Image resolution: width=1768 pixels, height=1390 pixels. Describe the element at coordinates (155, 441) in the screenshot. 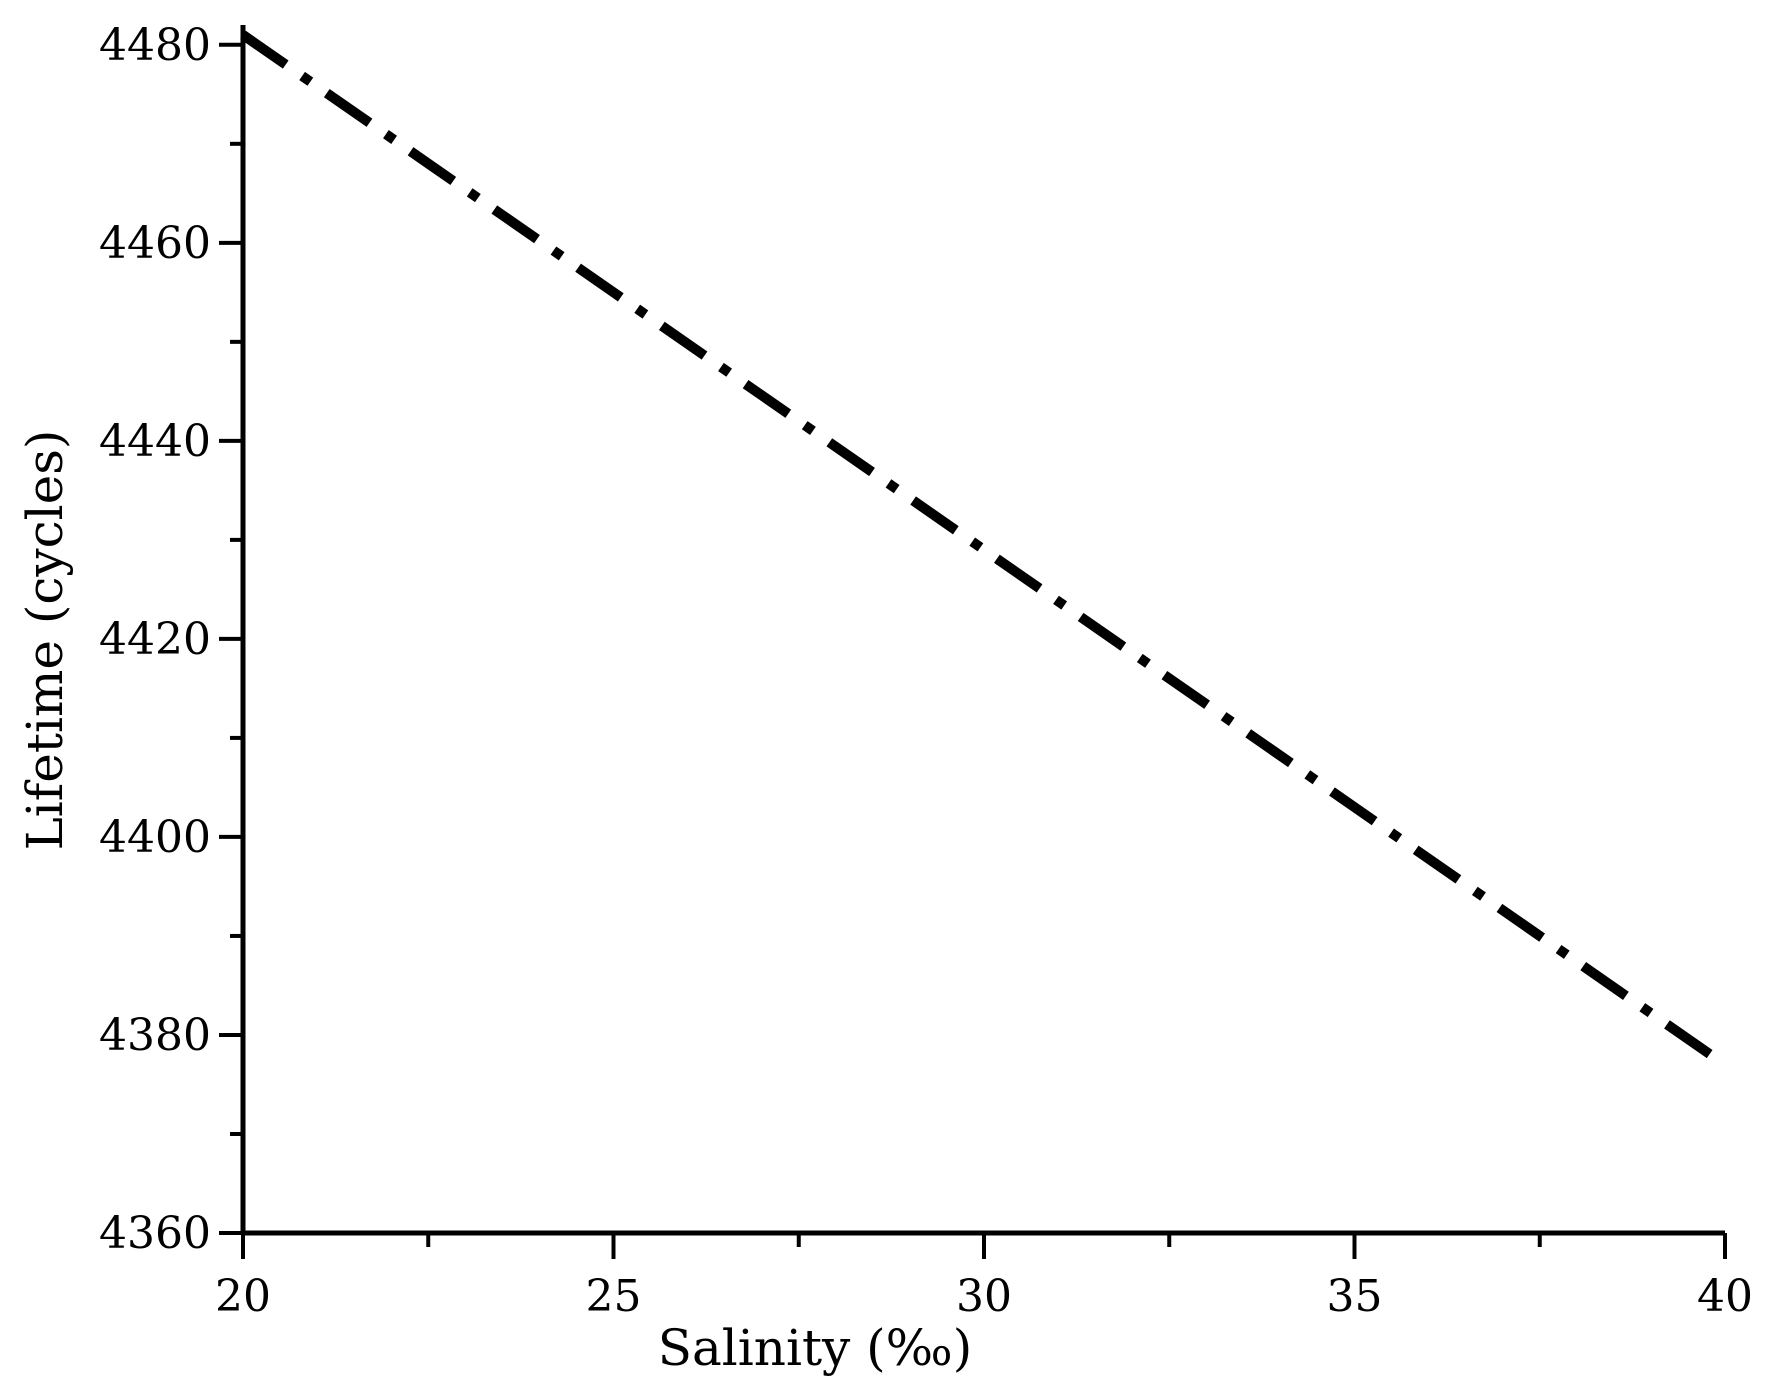

I see `y-tick-label: 4440` at that location.